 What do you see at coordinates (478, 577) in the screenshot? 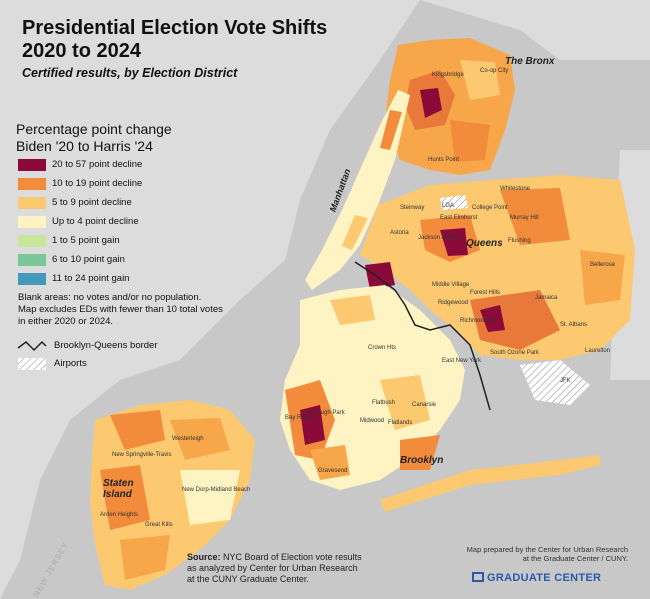
I see `logo-mark-icon` at bounding box center [478, 577].